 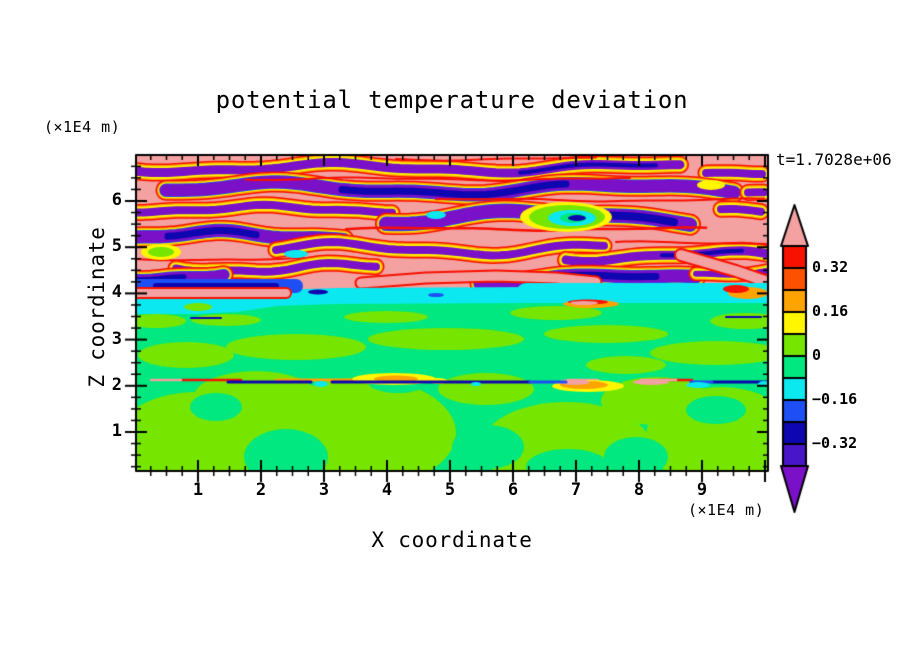 I want to click on colorbar-label: 0.16, so click(x=830, y=311).